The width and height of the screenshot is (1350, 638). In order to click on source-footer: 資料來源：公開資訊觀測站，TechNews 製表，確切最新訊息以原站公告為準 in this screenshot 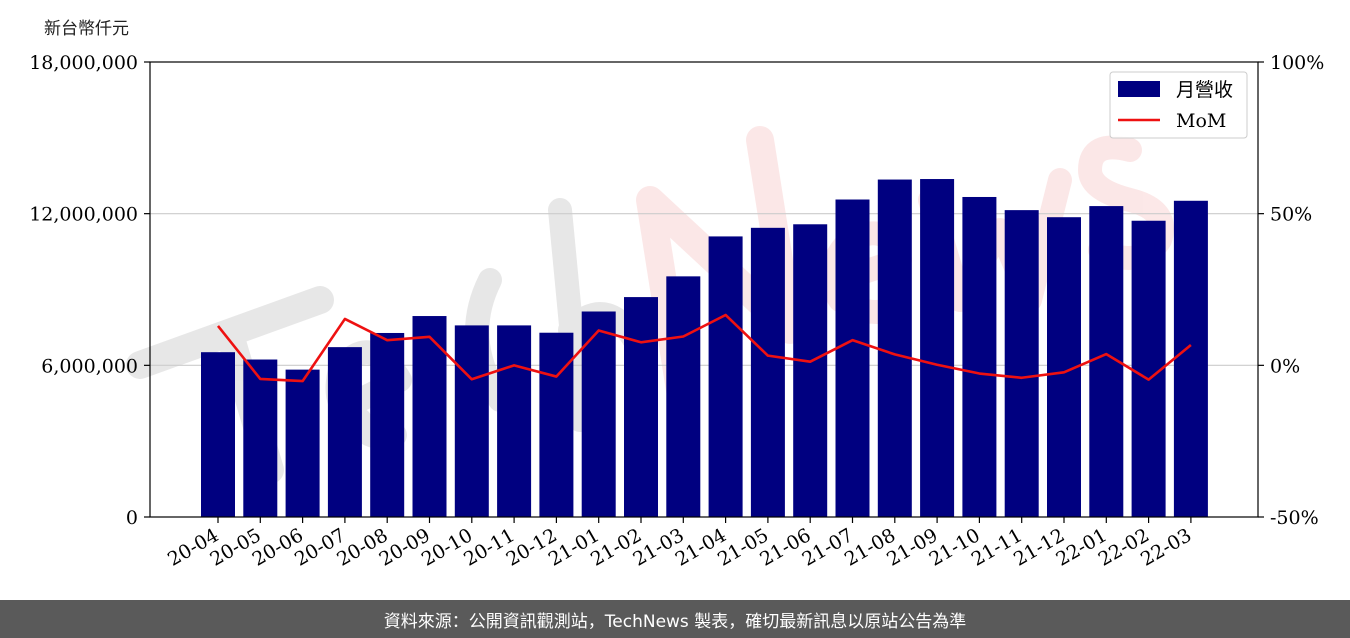, I will do `click(675, 619)`.